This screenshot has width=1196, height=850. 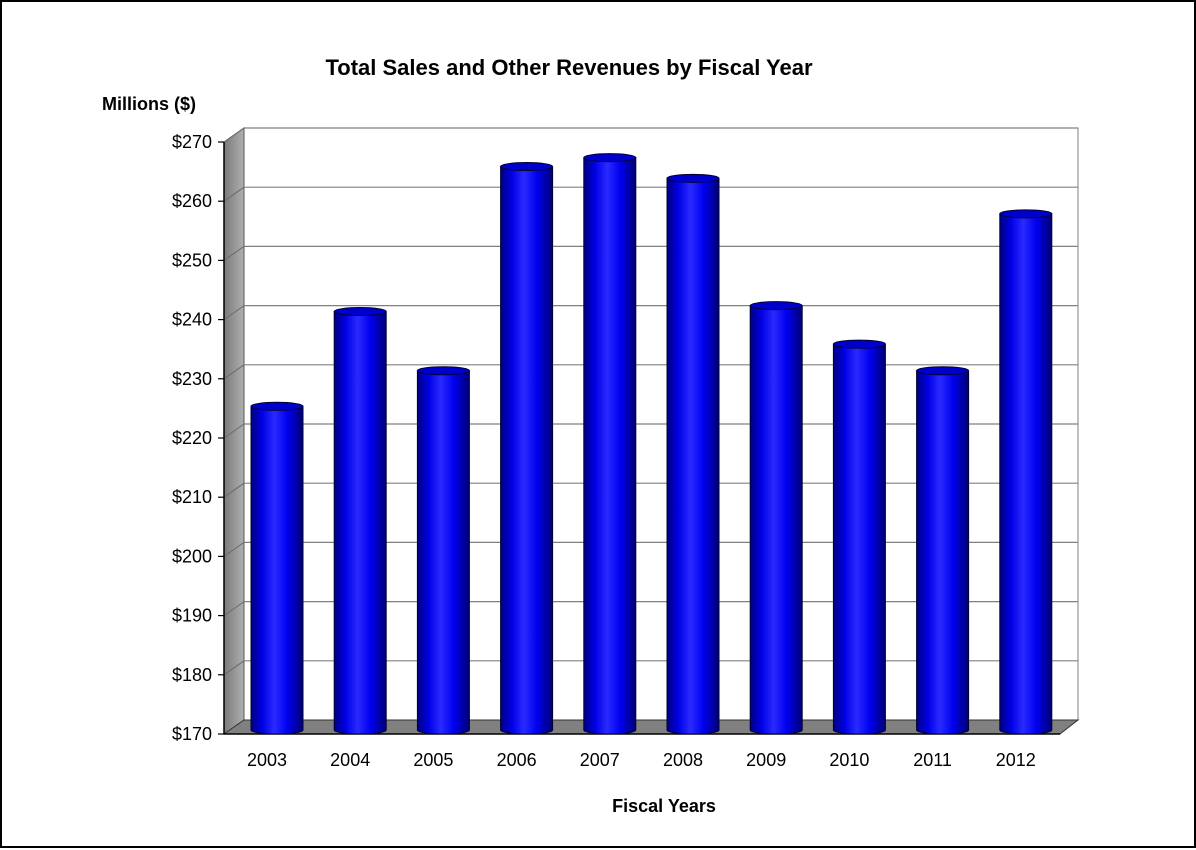 I want to click on x-tick-label: 2005, so click(x=433, y=760).